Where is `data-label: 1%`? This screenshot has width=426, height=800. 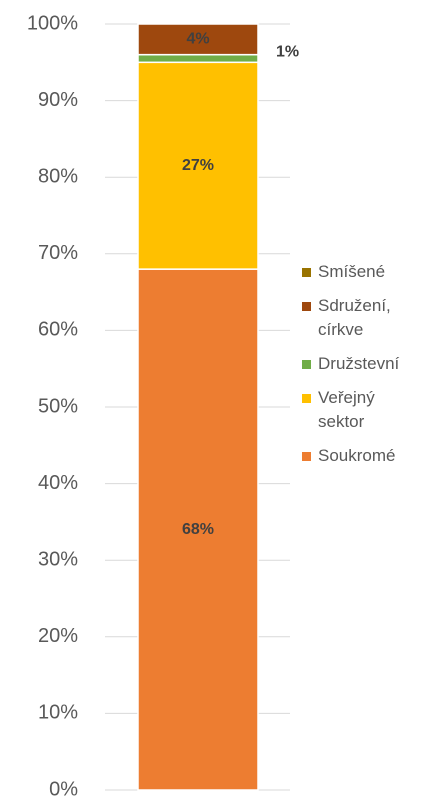
data-label: 1% is located at coordinates (287, 52).